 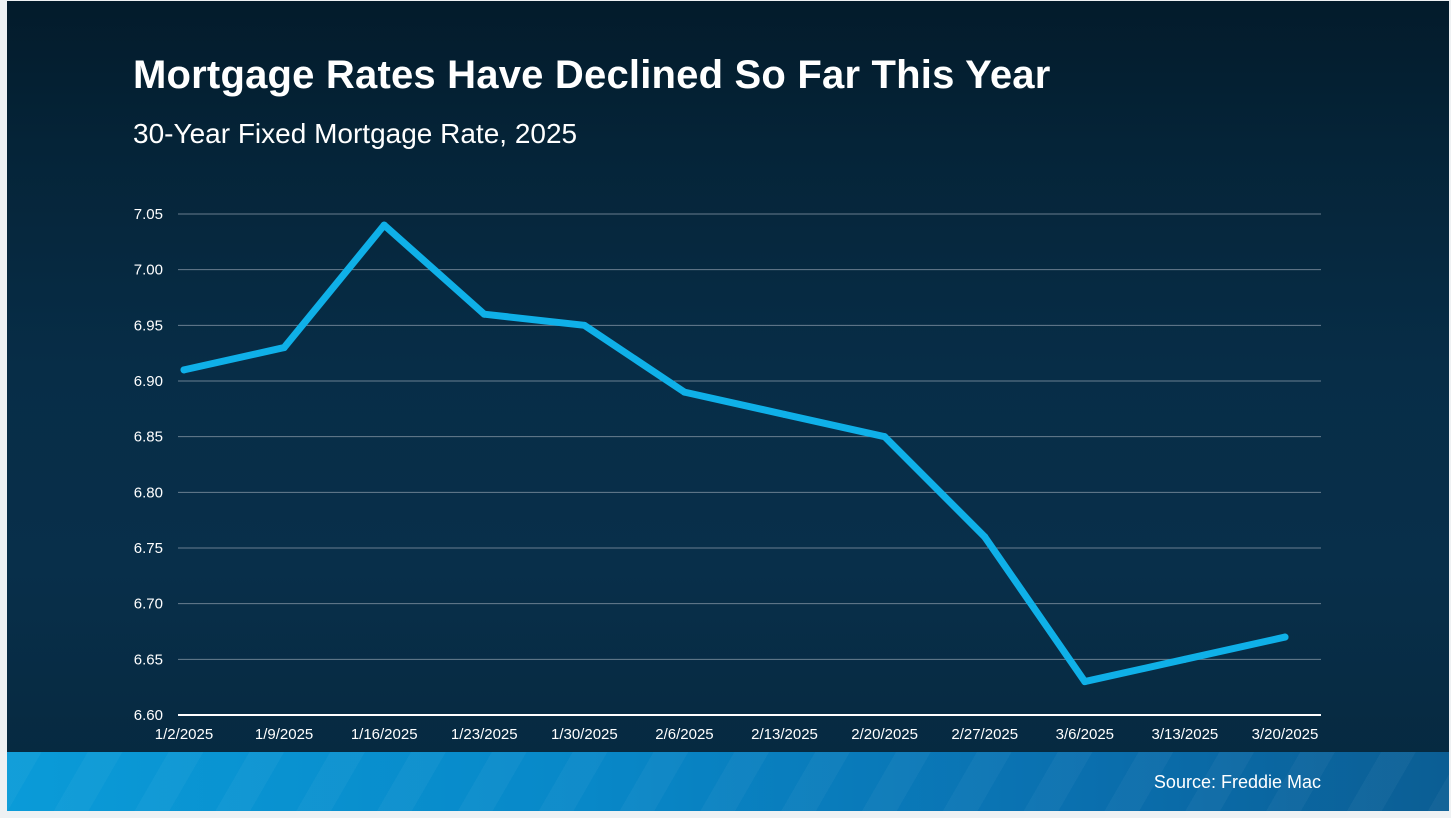 I want to click on x-tick-label: 2/27/2025, so click(x=984, y=734).